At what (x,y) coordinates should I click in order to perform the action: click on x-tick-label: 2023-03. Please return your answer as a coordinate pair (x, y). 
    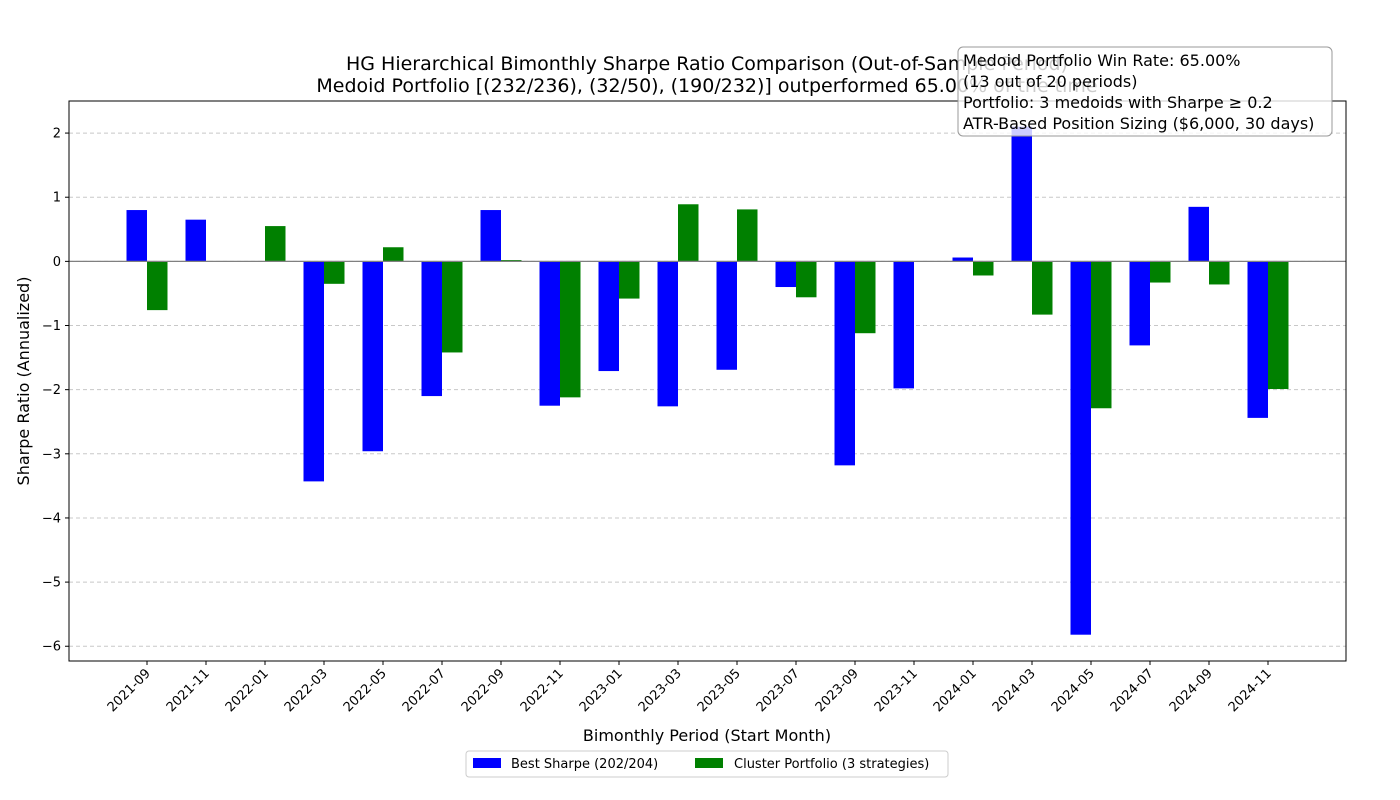
    Looking at the image, I should click on (660, 690).